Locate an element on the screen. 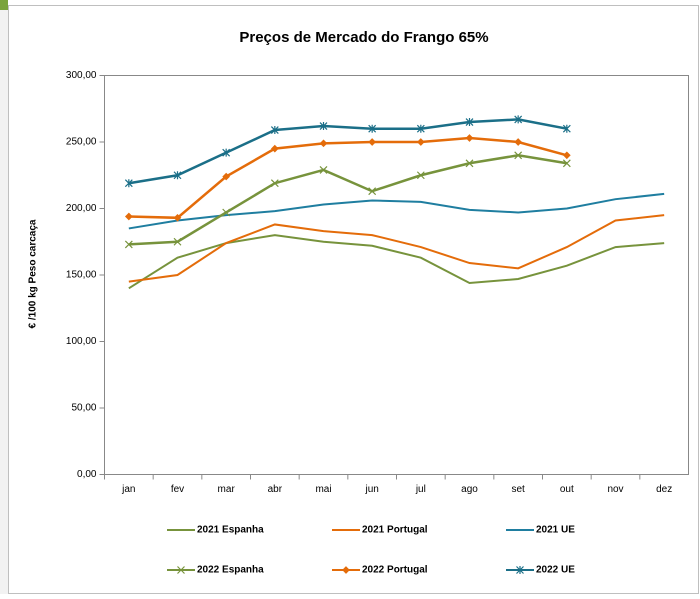 This screenshot has height=599, width=700. chart-title: Preços de Mercado do Frango 65% is located at coordinates (363, 37).